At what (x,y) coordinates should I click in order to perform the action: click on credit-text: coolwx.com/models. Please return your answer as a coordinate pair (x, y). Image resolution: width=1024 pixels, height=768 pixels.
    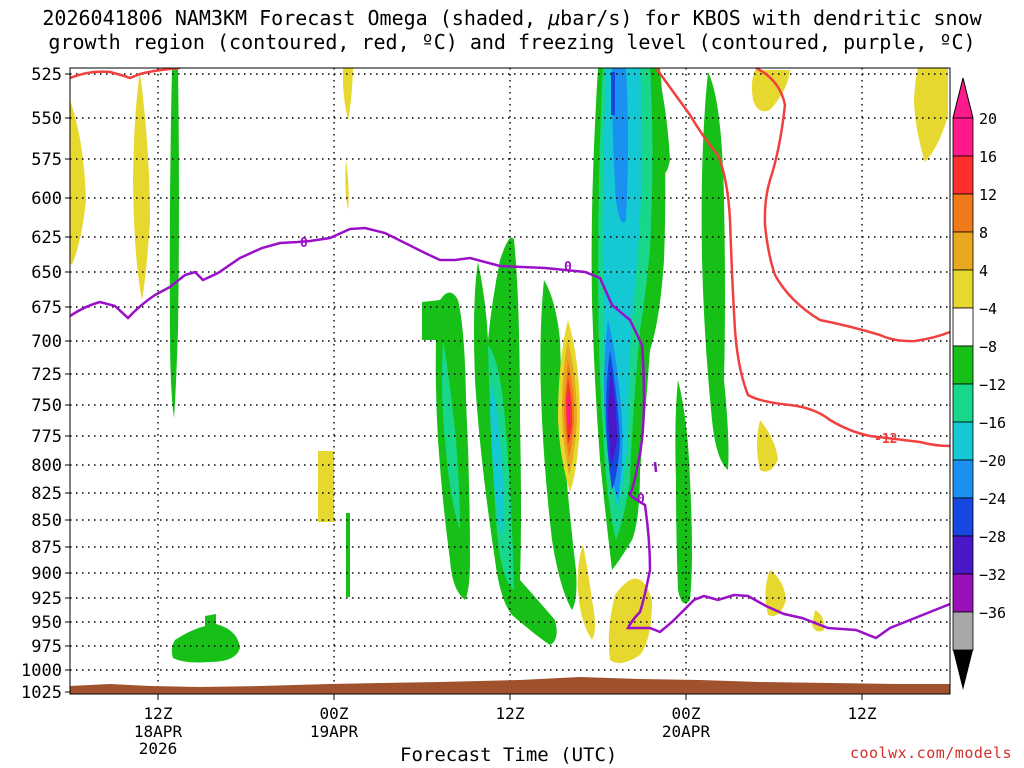
    Looking at the image, I should click on (930, 753).